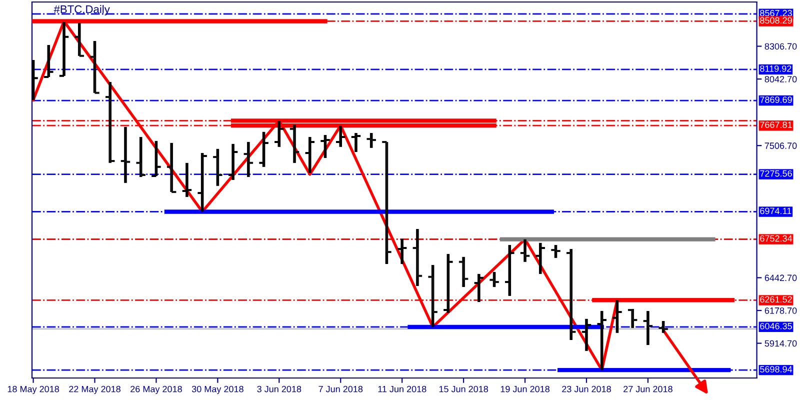 This screenshot has height=400, width=800. Describe the element at coordinates (402, 389) in the screenshot. I see `x-tick-label: 11 Jun 2018` at that location.